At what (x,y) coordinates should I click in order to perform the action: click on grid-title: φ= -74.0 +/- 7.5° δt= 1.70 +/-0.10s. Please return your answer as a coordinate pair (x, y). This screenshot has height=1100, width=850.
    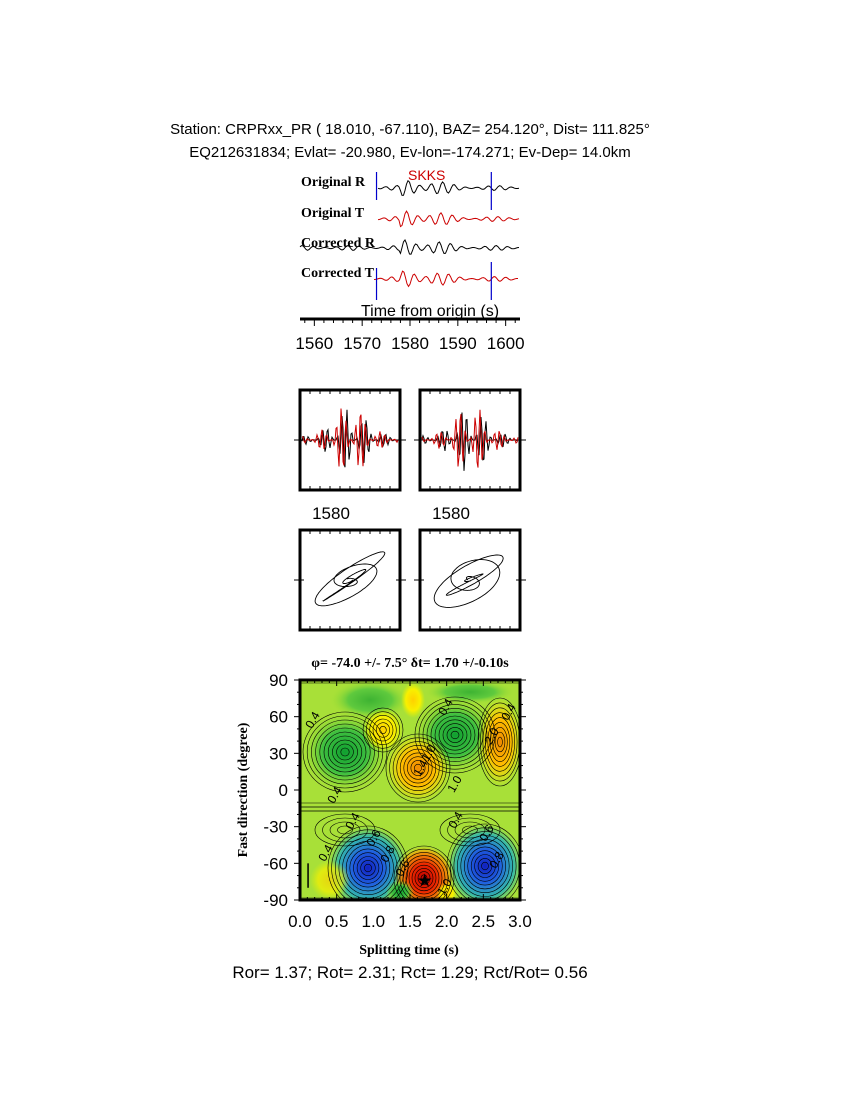
    Looking at the image, I should click on (410, 663).